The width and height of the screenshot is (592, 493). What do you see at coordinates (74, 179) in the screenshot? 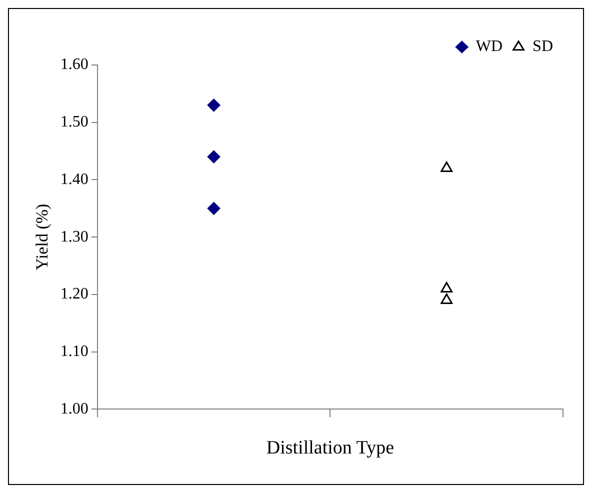
I see `y-tick-label: 1.40` at bounding box center [74, 179].